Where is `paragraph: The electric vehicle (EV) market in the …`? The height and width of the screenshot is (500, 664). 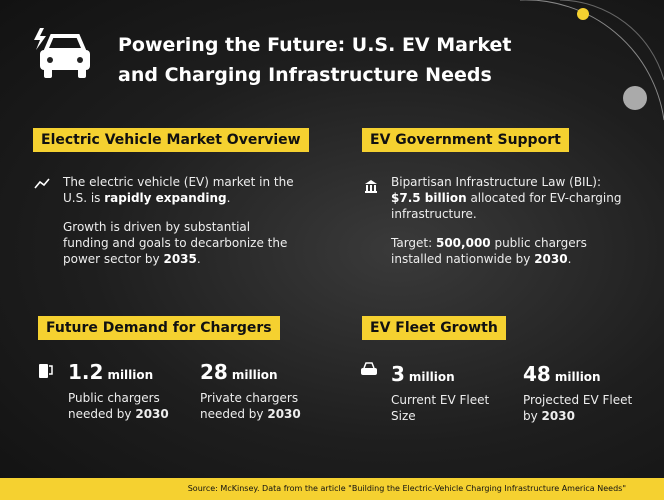 paragraph: The electric vehicle (EV) market in the … is located at coordinates (180, 190).